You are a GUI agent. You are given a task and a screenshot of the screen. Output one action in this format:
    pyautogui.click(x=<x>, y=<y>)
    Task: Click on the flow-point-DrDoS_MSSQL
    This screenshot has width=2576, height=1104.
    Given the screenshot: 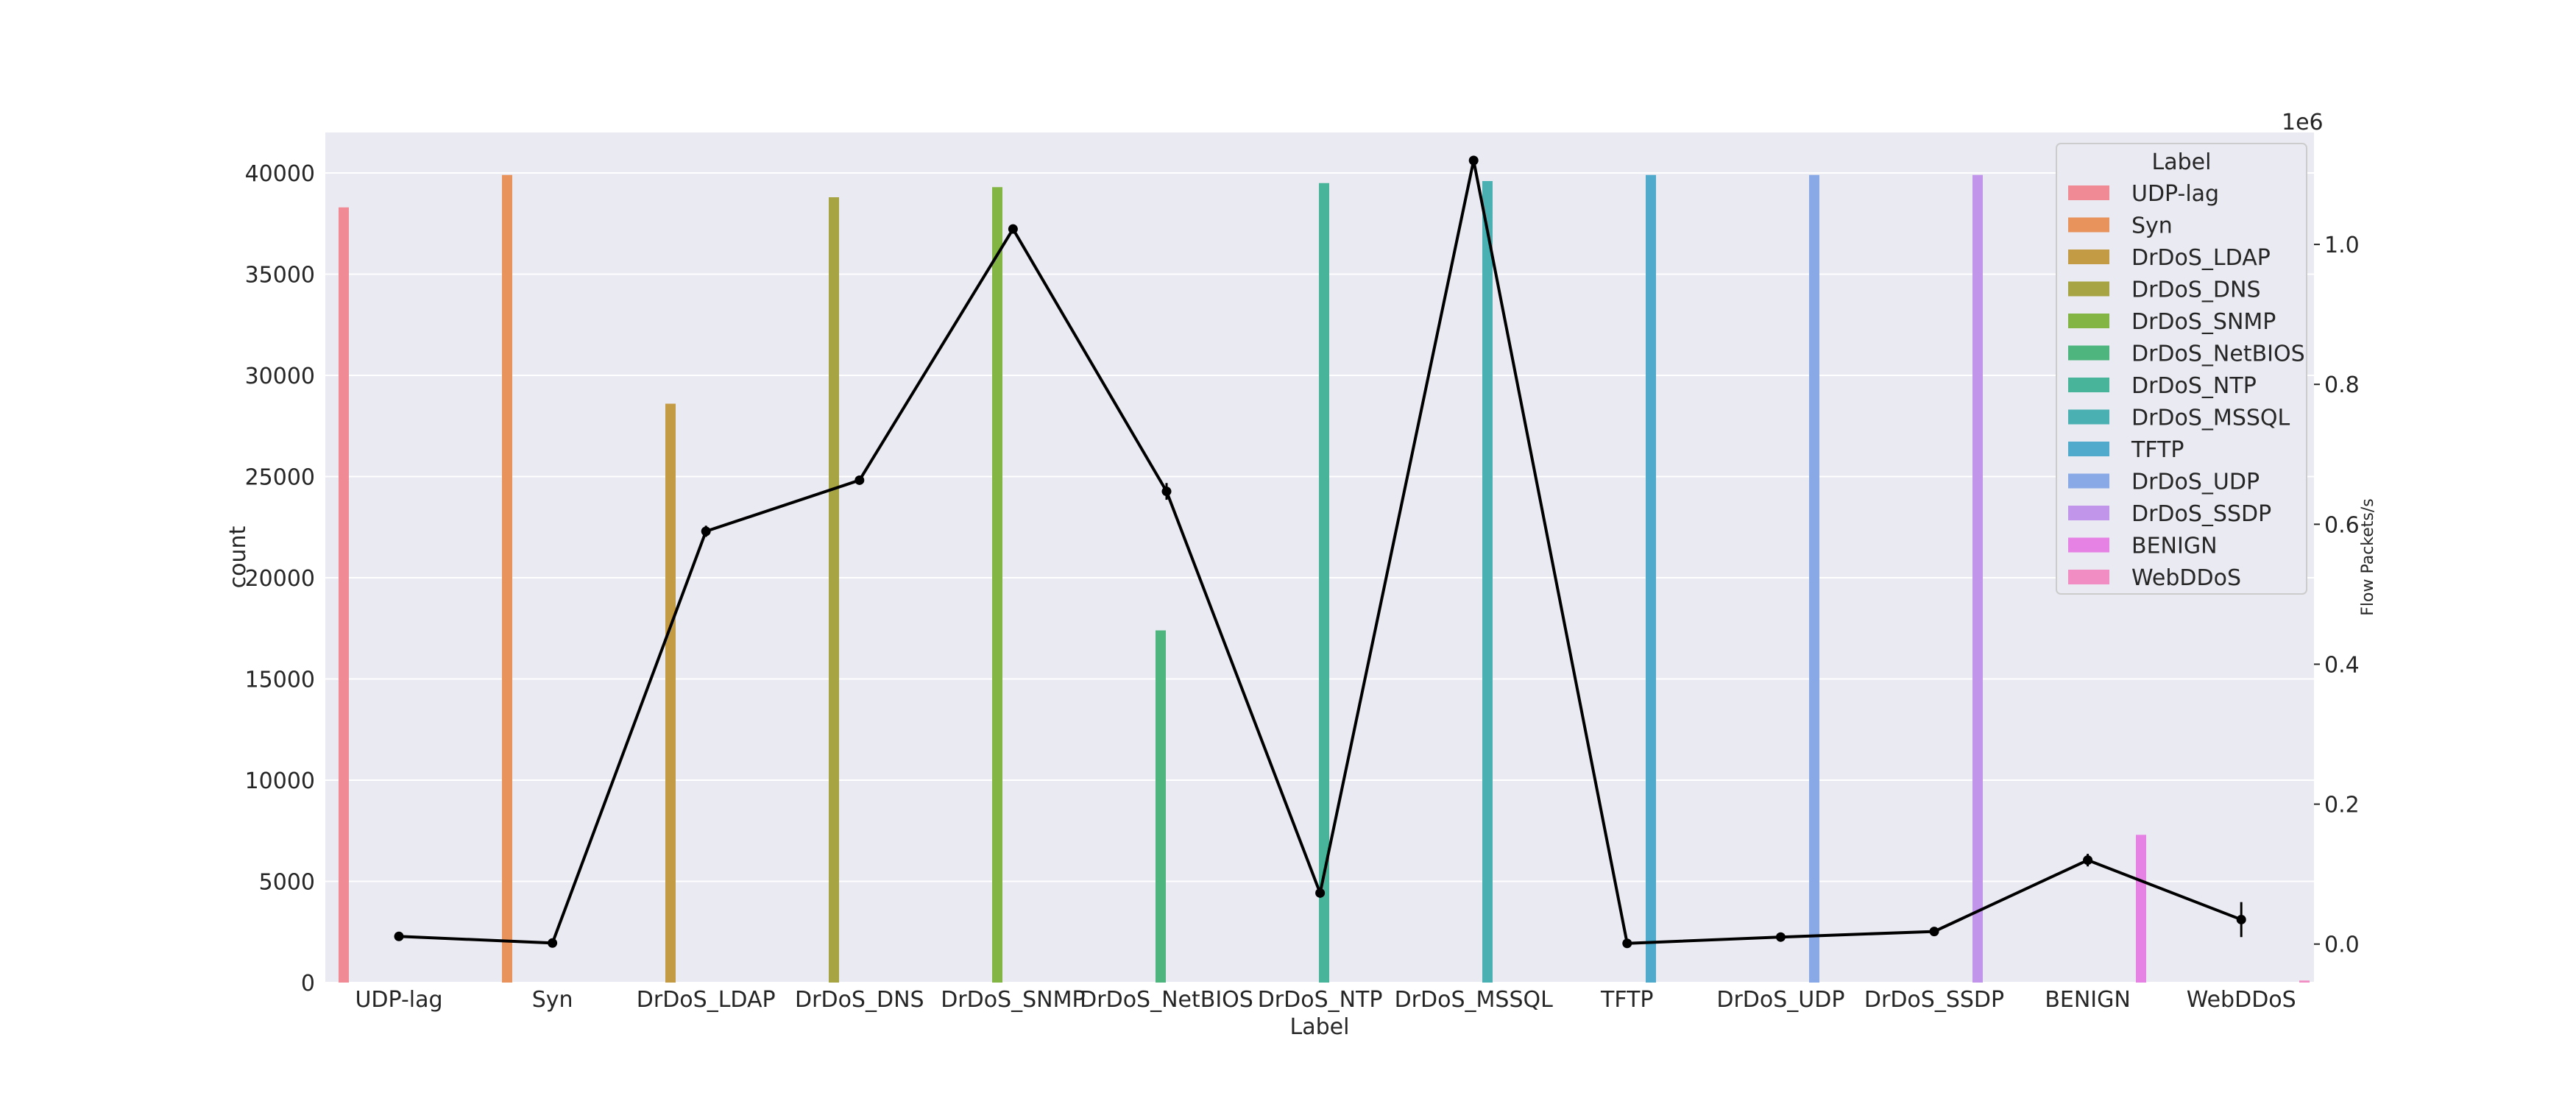 What is the action you would take?
    pyautogui.click(x=1473, y=160)
    